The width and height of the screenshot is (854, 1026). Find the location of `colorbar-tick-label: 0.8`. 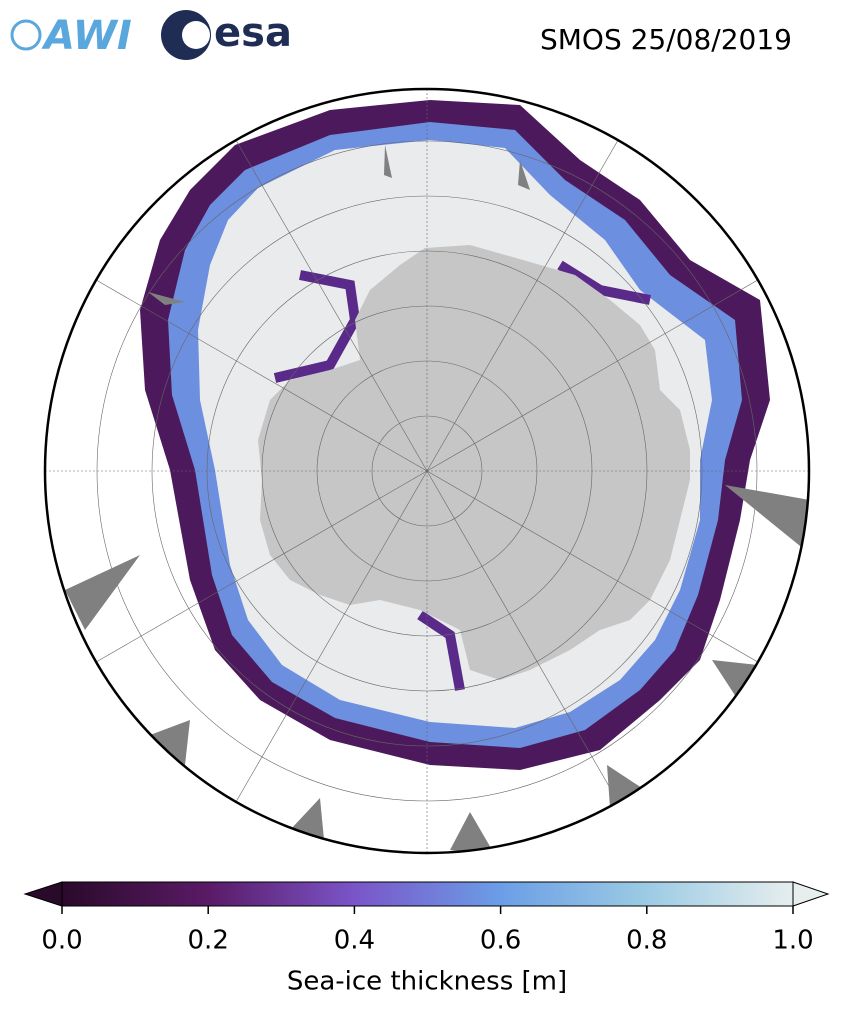

colorbar-tick-label: 0.8 is located at coordinates (646, 941).